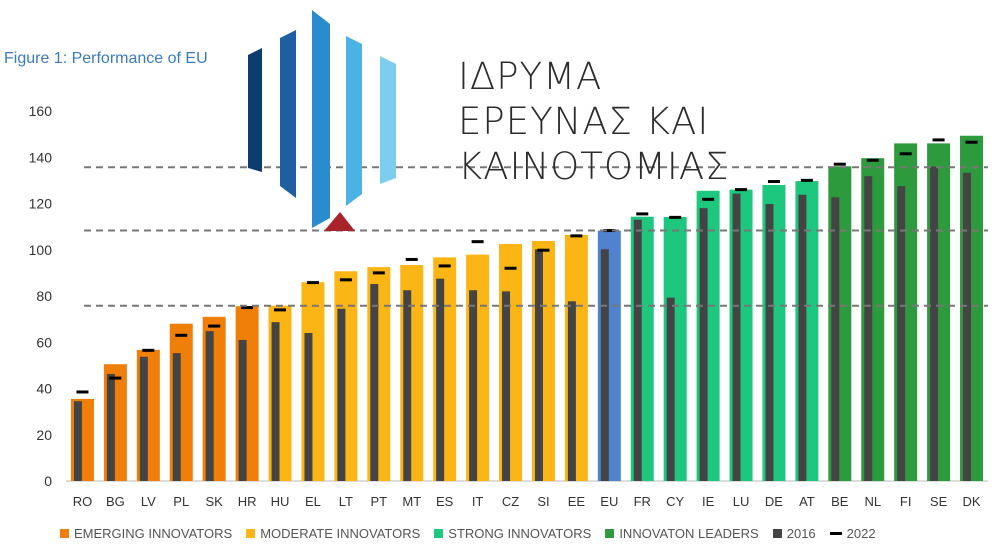 The image size is (1000, 560). Describe the element at coordinates (83, 501) in the screenshot. I see `x-tick-label: RO` at that location.